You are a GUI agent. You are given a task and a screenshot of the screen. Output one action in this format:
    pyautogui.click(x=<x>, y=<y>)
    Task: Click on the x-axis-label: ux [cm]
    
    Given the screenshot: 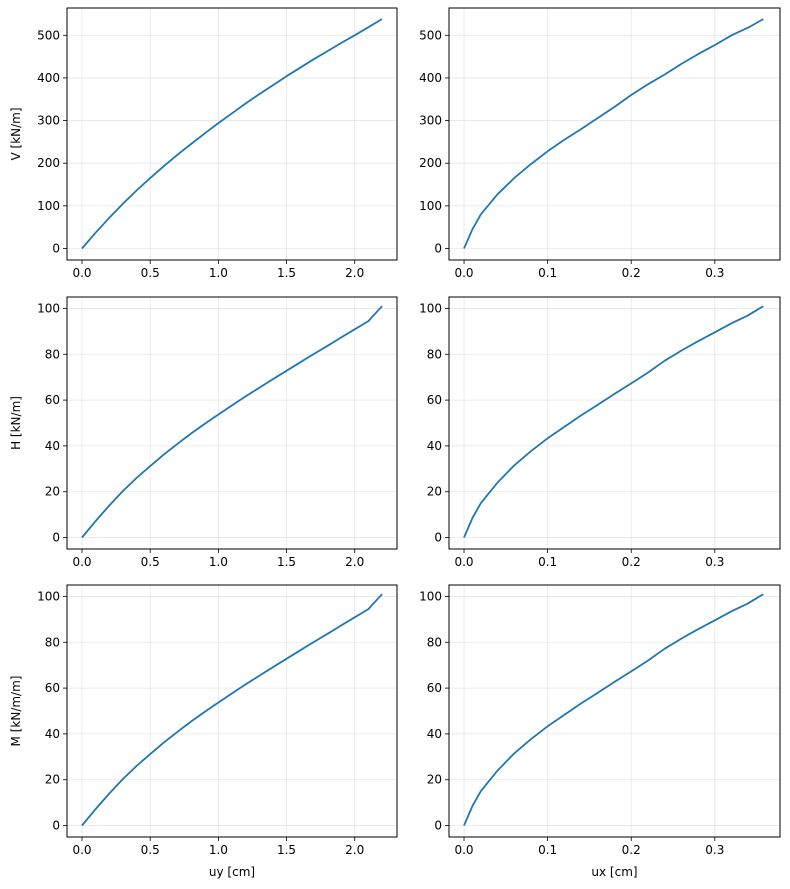 What is the action you would take?
    pyautogui.click(x=614, y=872)
    